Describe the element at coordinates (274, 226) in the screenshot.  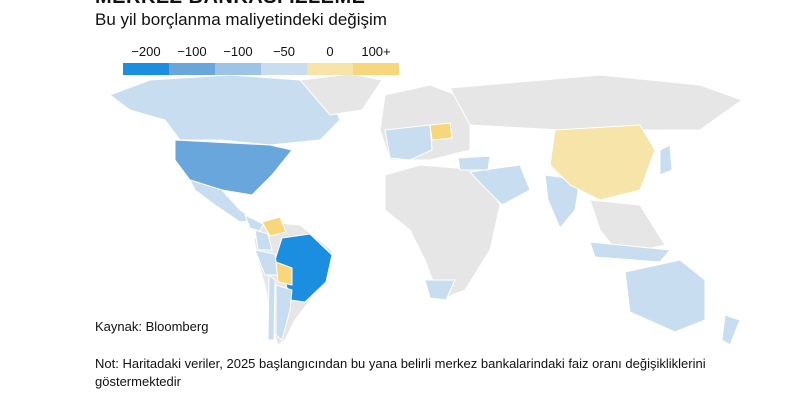
I see `venezuela` at that location.